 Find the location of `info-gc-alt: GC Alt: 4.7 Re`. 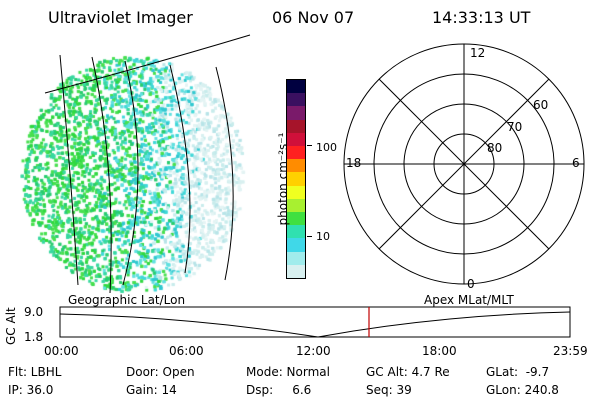

info-gc-alt: GC Alt: 4.7 Re is located at coordinates (408, 372).